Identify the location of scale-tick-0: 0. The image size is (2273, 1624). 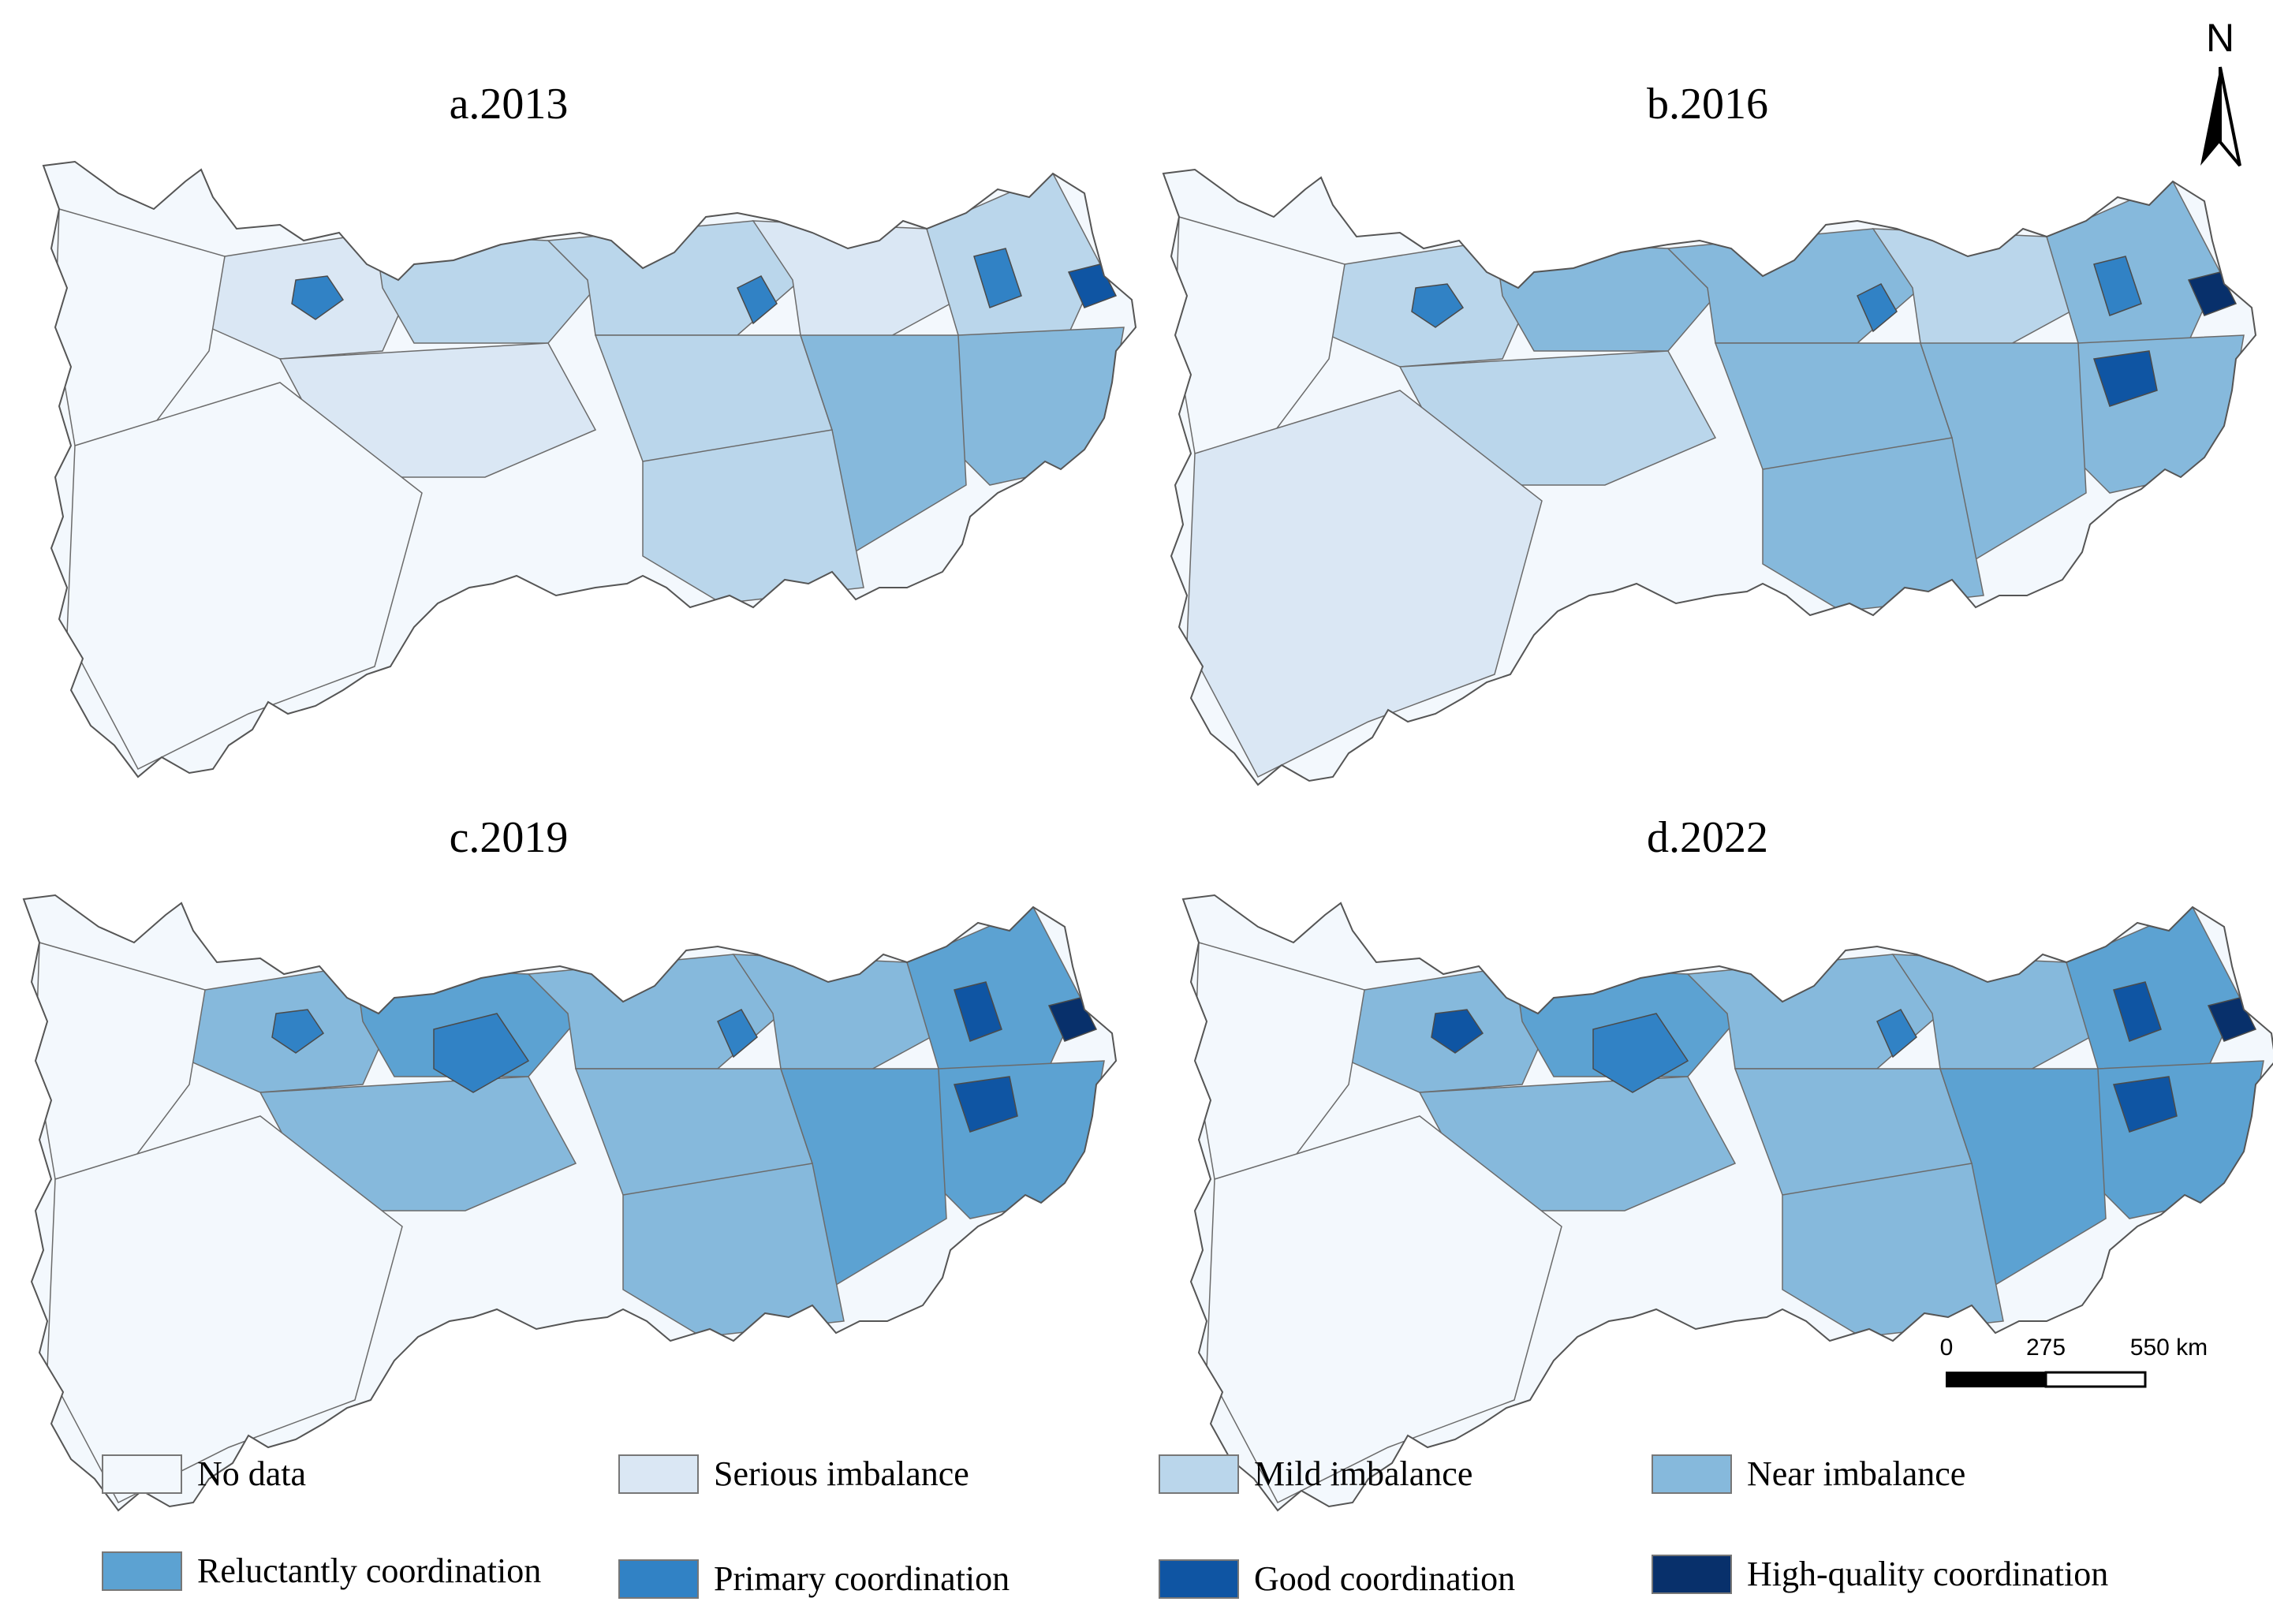
(1947, 1348).